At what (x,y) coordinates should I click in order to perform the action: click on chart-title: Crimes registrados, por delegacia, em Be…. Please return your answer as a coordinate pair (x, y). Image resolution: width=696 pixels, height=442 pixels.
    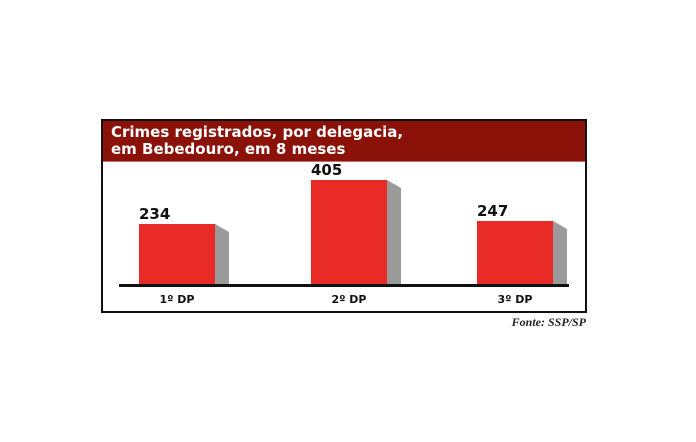
    Looking at the image, I should click on (257, 141).